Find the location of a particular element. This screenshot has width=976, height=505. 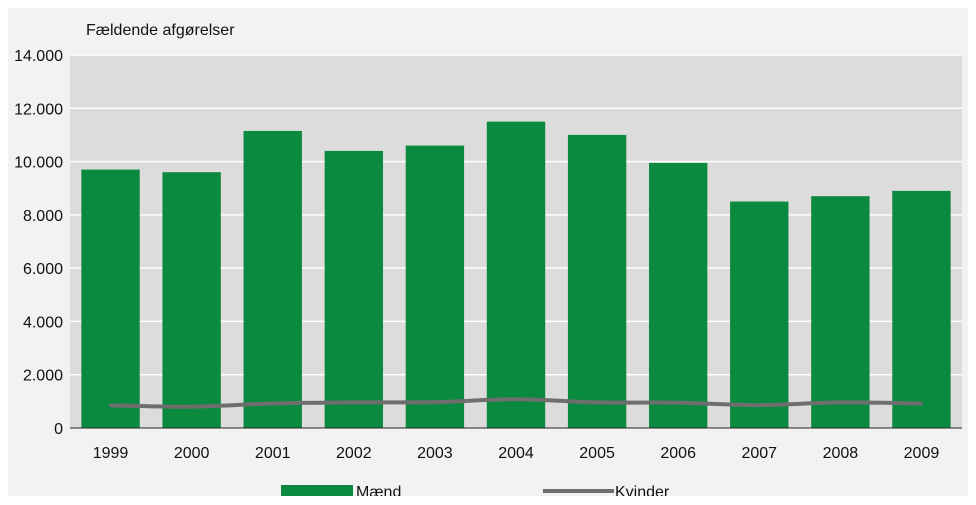

point-kvinder-2000 is located at coordinates (192, 407).